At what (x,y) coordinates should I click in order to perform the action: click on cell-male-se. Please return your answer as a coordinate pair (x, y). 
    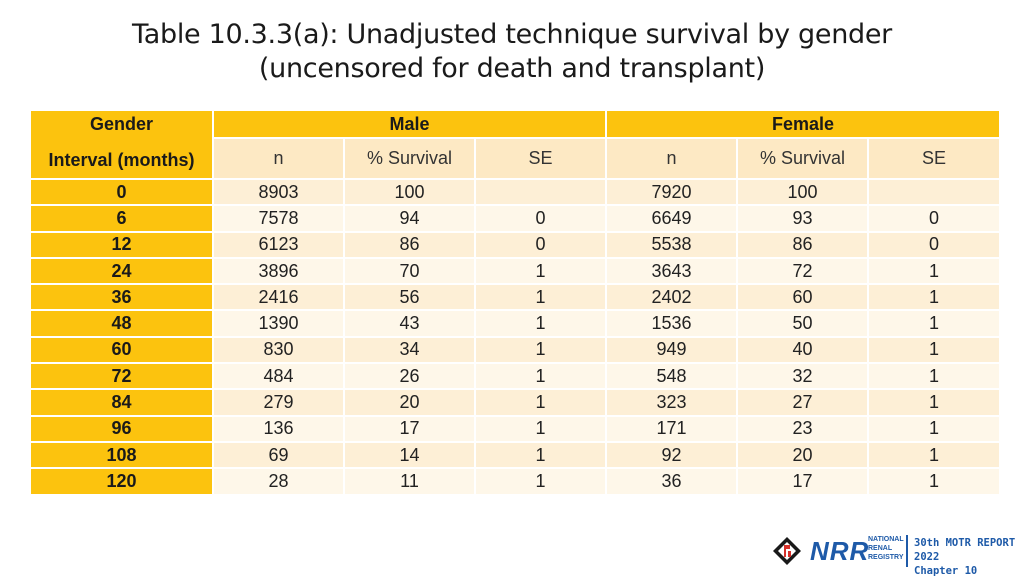
    Looking at the image, I should click on (540, 191).